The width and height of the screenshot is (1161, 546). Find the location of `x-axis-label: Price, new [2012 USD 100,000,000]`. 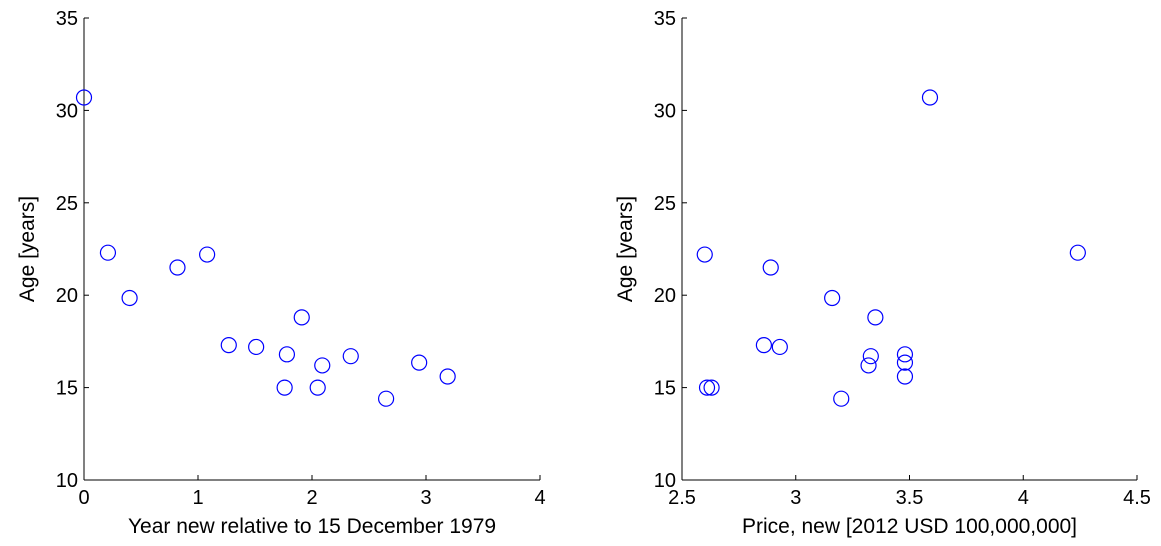

x-axis-label: Price, new [2012 USD 100,000,000] is located at coordinates (909, 526).